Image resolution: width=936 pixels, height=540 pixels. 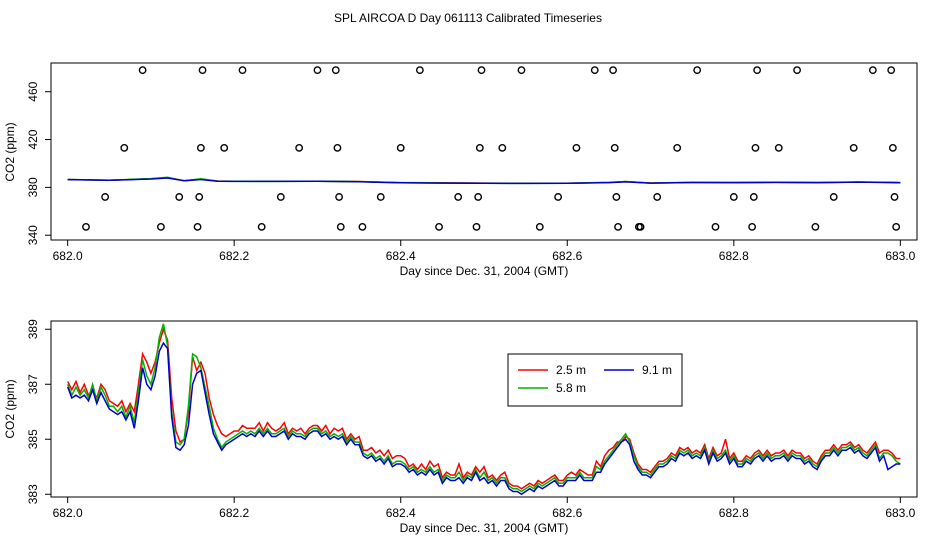 What do you see at coordinates (33, 187) in the screenshot?
I see `y-tick-label: 380` at bounding box center [33, 187].